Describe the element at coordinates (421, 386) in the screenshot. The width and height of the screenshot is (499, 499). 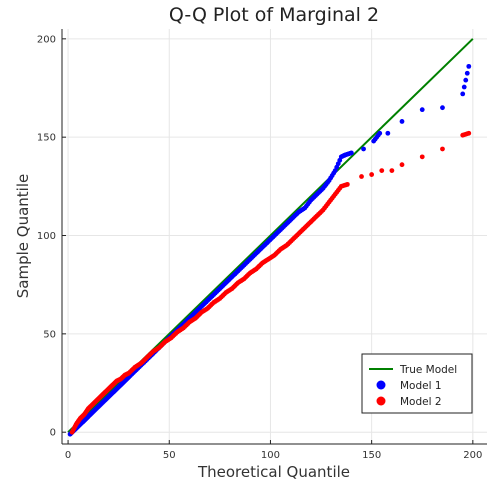
I see `legend-model-1-label: Model 1` at that location.